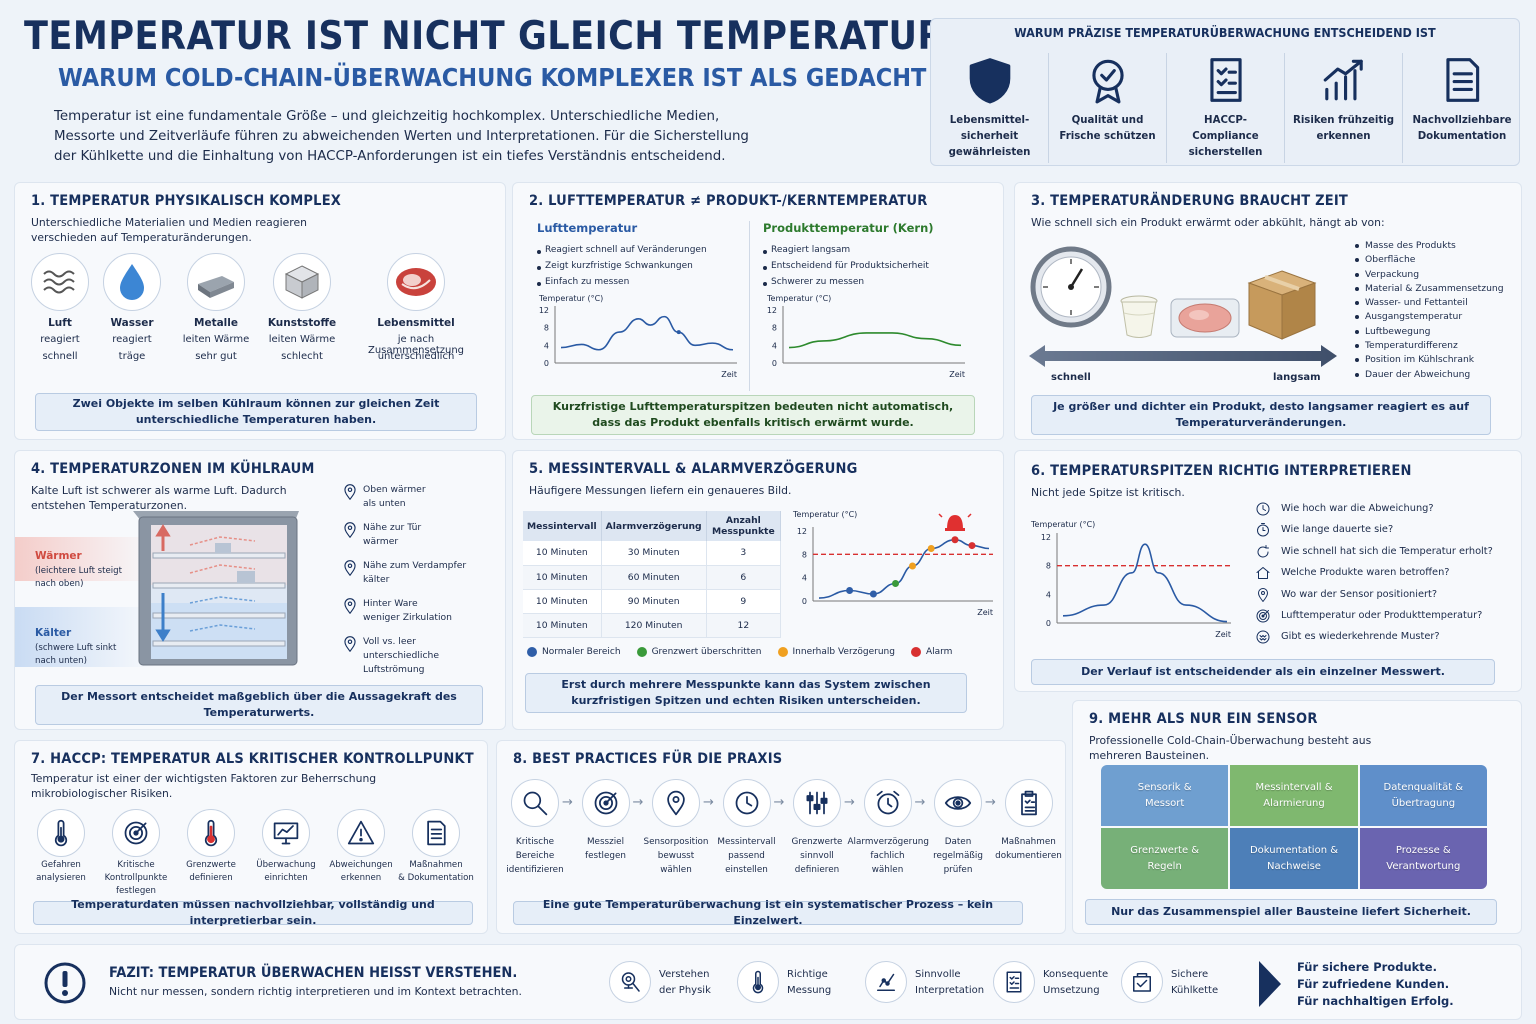 This screenshot has height=1024, width=1536. Describe the element at coordinates (574, 652) in the screenshot. I see `legend-item: Normaler Bereich` at that location.